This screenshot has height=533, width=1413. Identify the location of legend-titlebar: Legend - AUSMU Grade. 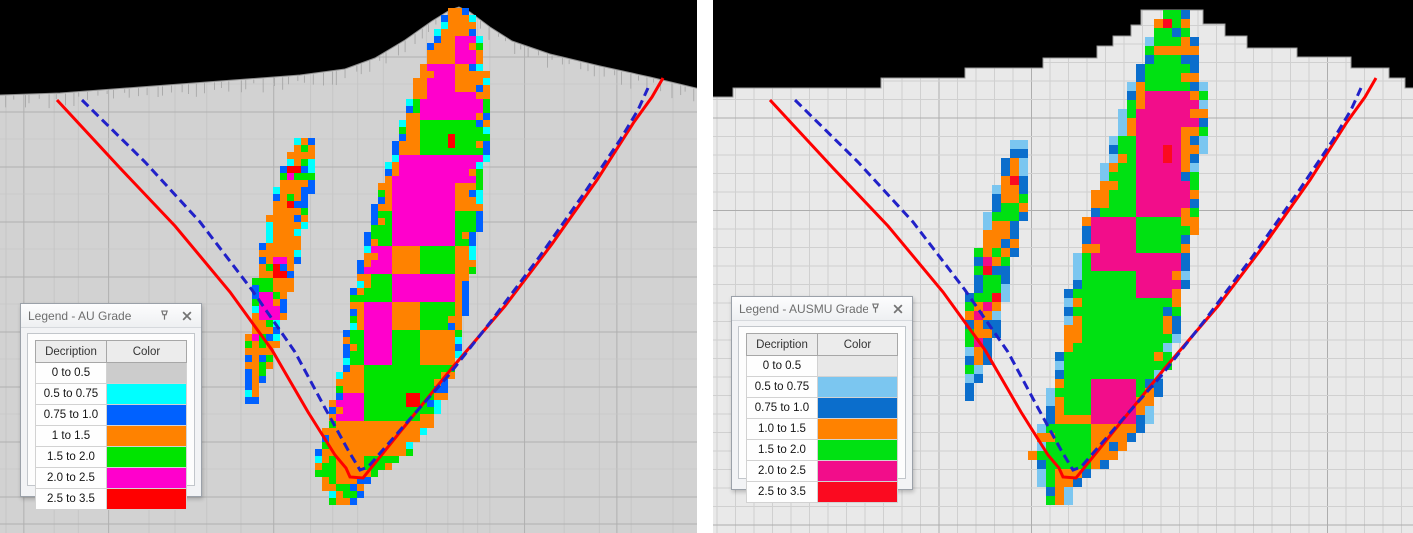
(822, 309).